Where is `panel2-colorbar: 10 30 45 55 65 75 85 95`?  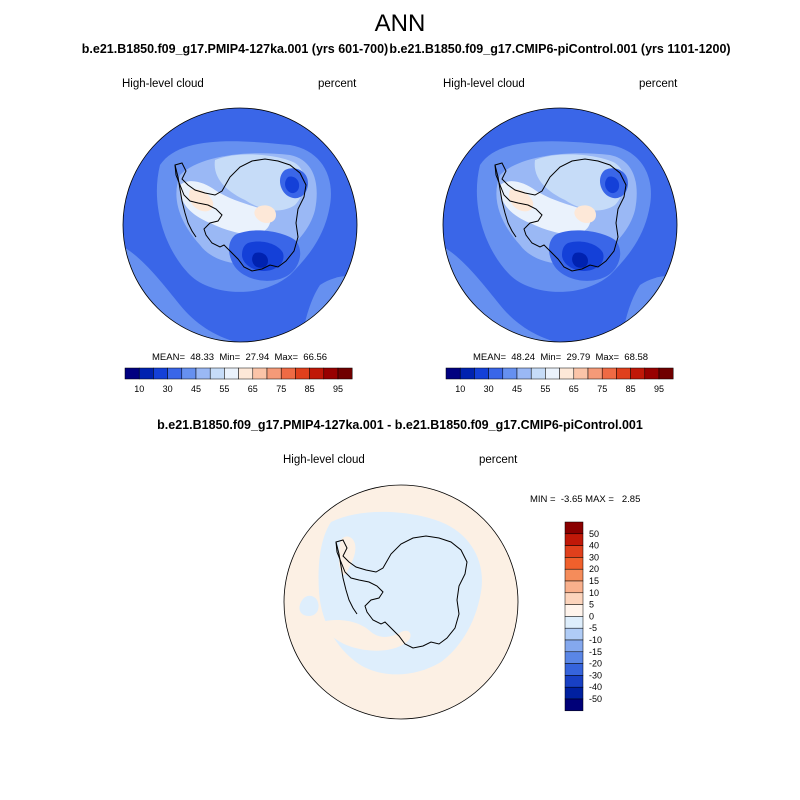 panel2-colorbar: 10 30 45 55 65 75 85 95 is located at coordinates (559, 380).